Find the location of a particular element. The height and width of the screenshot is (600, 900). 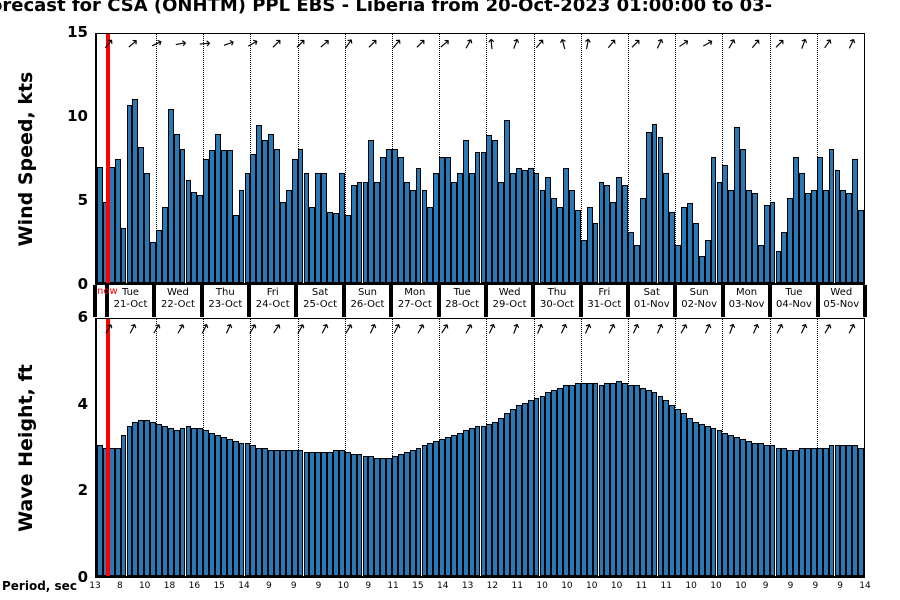

day-label: Mon 27-Oct is located at coordinates (414, 298).